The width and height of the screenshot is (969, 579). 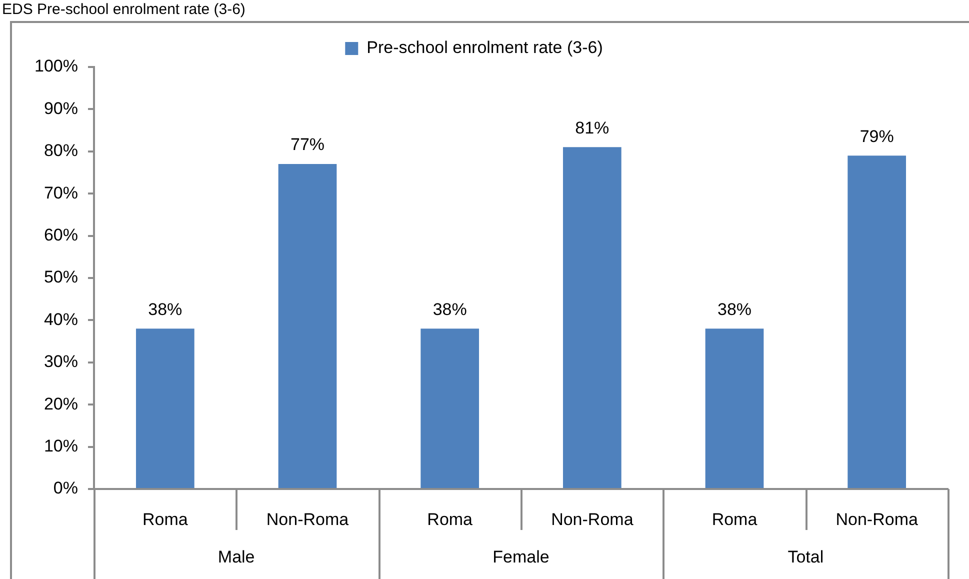 What do you see at coordinates (61, 319) in the screenshot?
I see `y-tick-label: 40%` at bounding box center [61, 319].